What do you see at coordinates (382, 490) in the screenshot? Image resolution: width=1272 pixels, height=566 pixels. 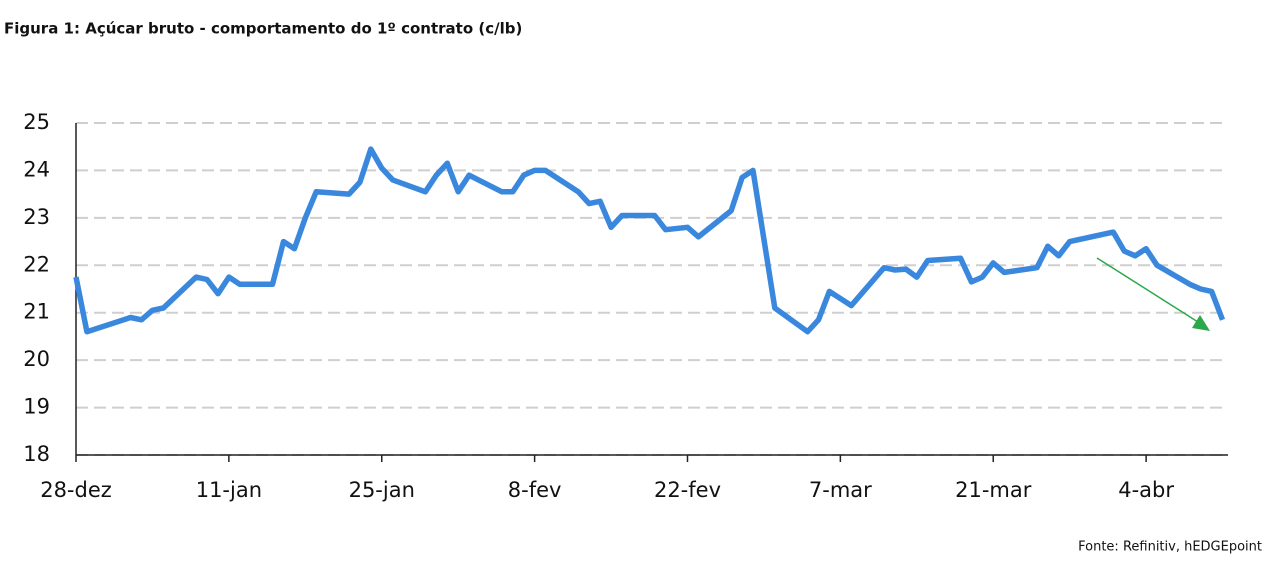 I see `x-tick-label: 25-jan` at bounding box center [382, 490].